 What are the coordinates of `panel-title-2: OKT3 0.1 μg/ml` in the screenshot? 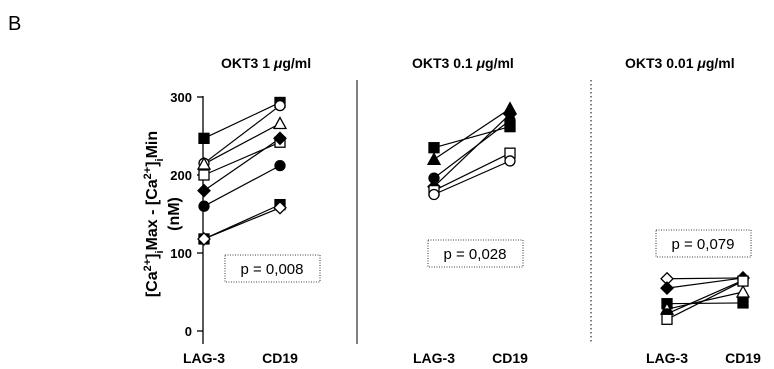 It's located at (463, 63).